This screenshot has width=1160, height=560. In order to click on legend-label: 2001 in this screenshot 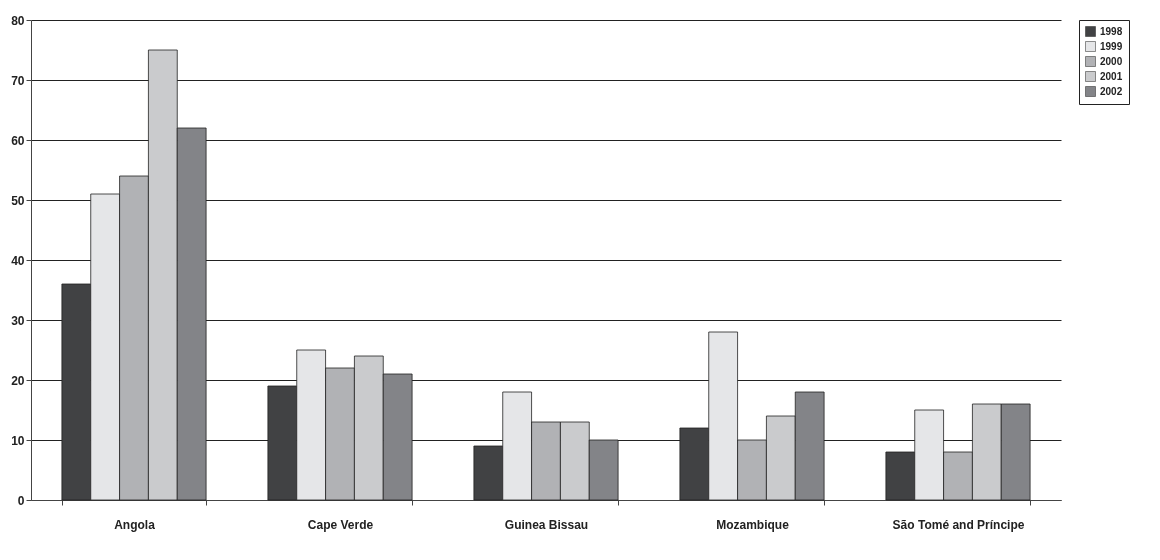, I will do `click(1111, 76)`.